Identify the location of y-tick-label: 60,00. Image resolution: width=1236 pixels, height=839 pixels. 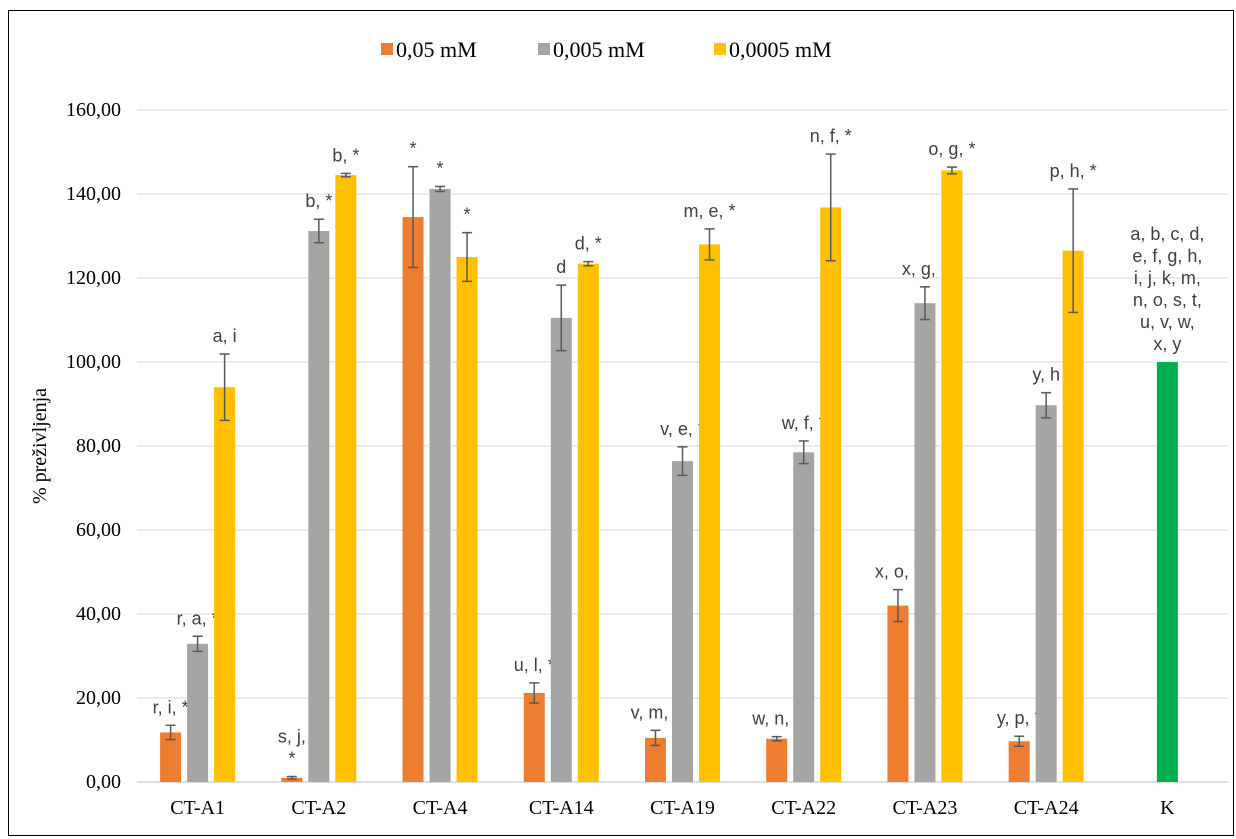
(98, 530).